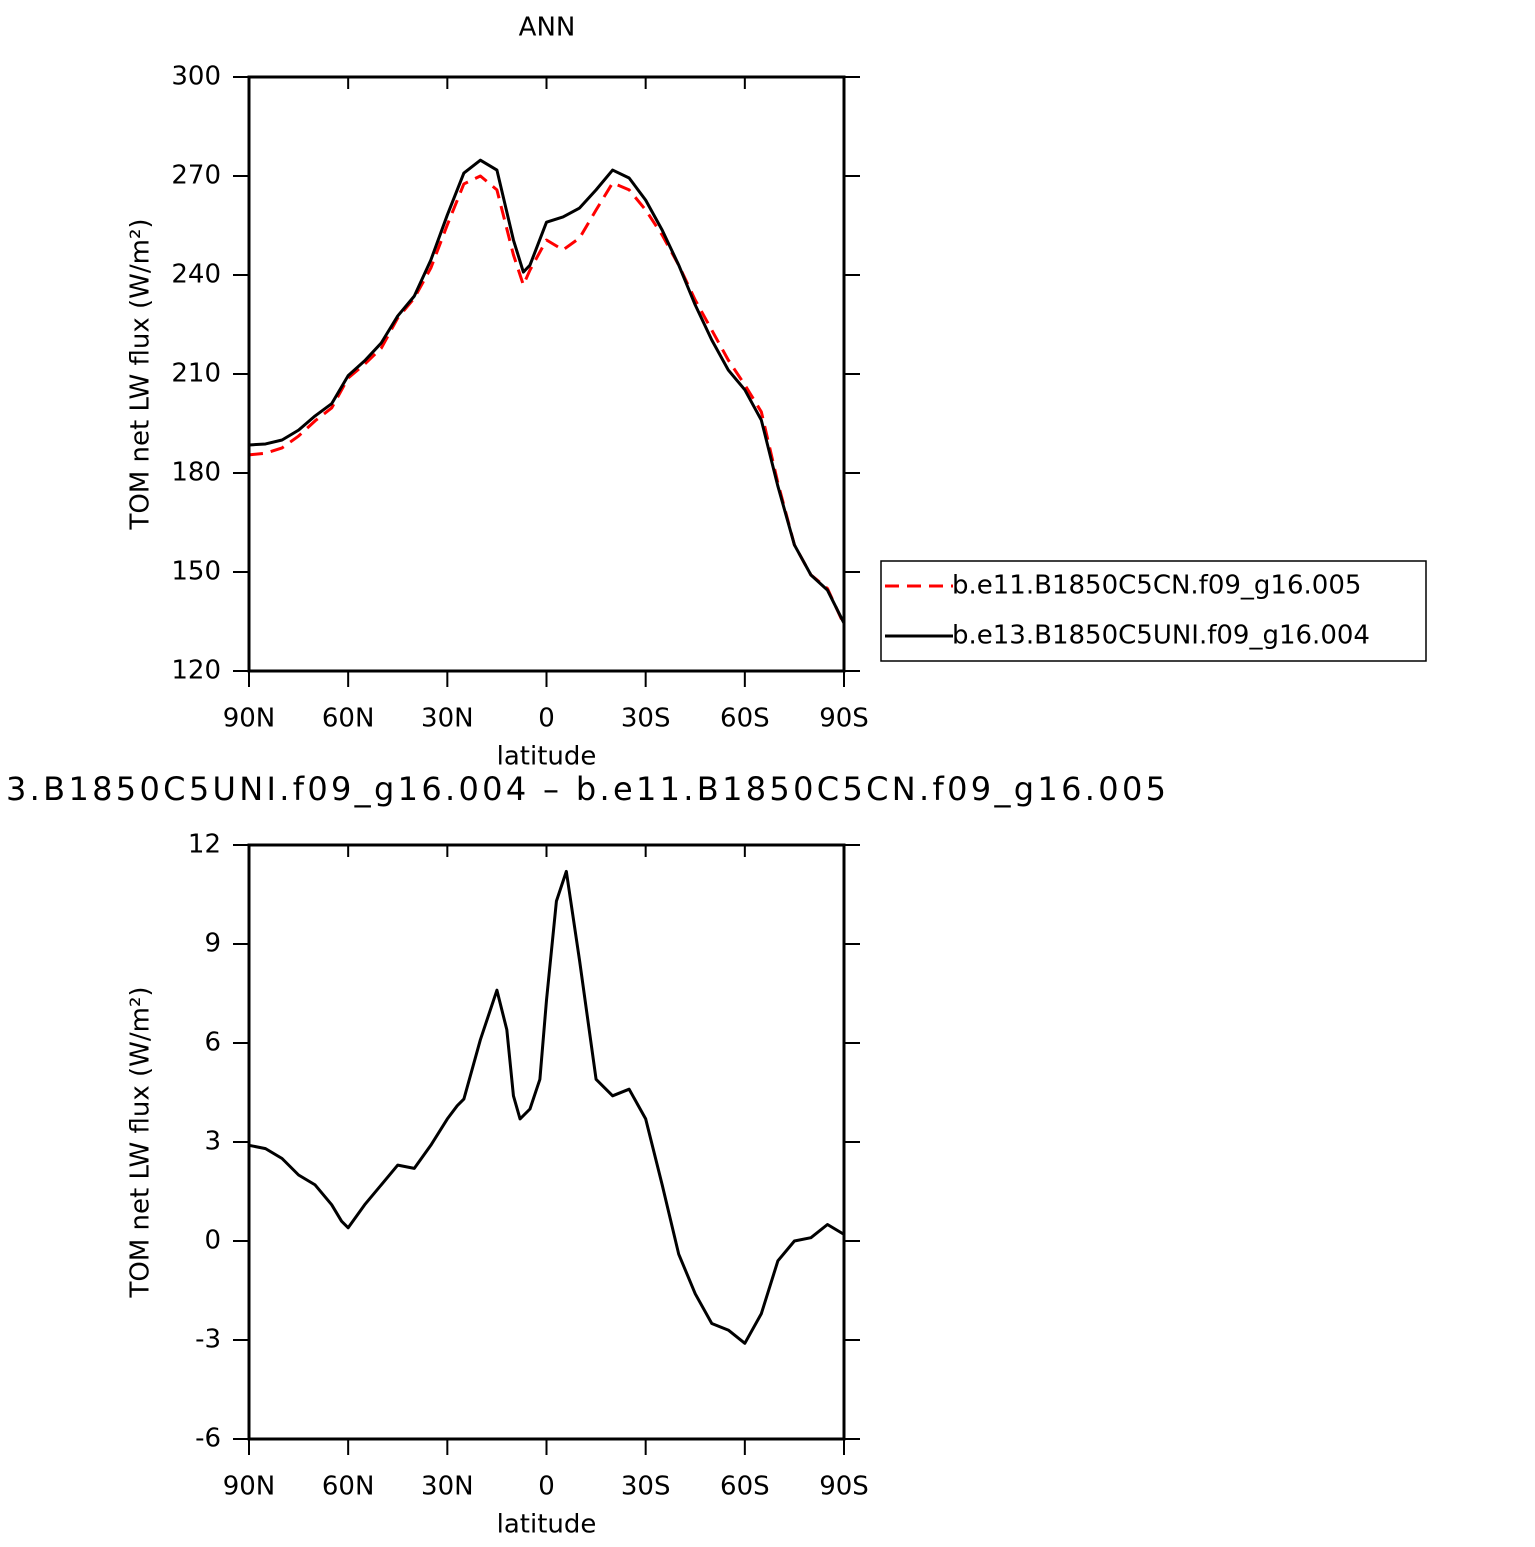 The image size is (1535, 1547). What do you see at coordinates (208, 1340) in the screenshot?
I see `y-tick-label: -3` at bounding box center [208, 1340].